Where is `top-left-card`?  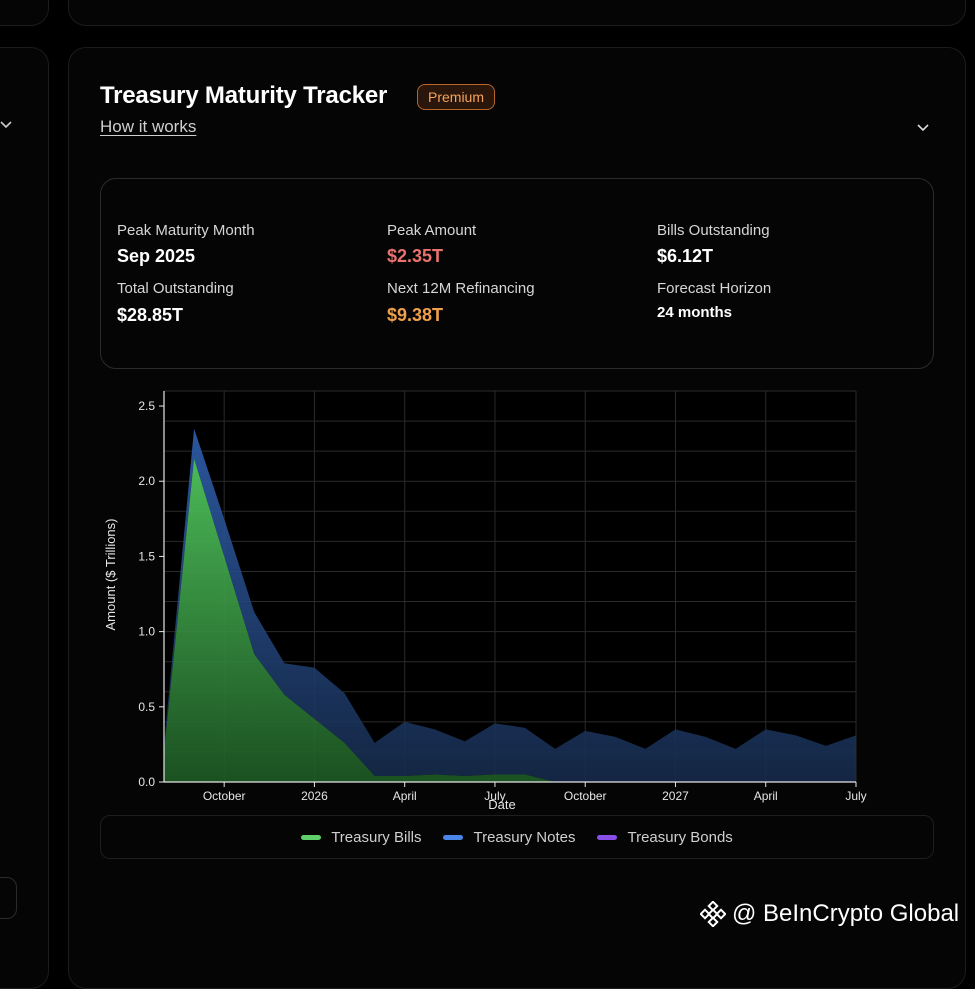
top-left-card is located at coordinates (24, 13).